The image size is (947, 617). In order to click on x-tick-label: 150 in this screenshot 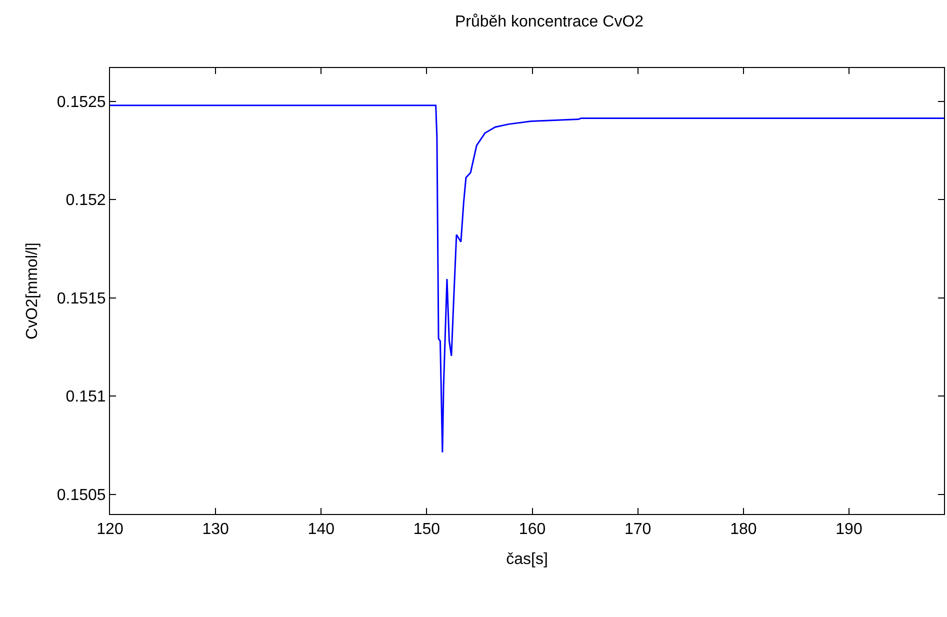, I will do `click(426, 529)`.